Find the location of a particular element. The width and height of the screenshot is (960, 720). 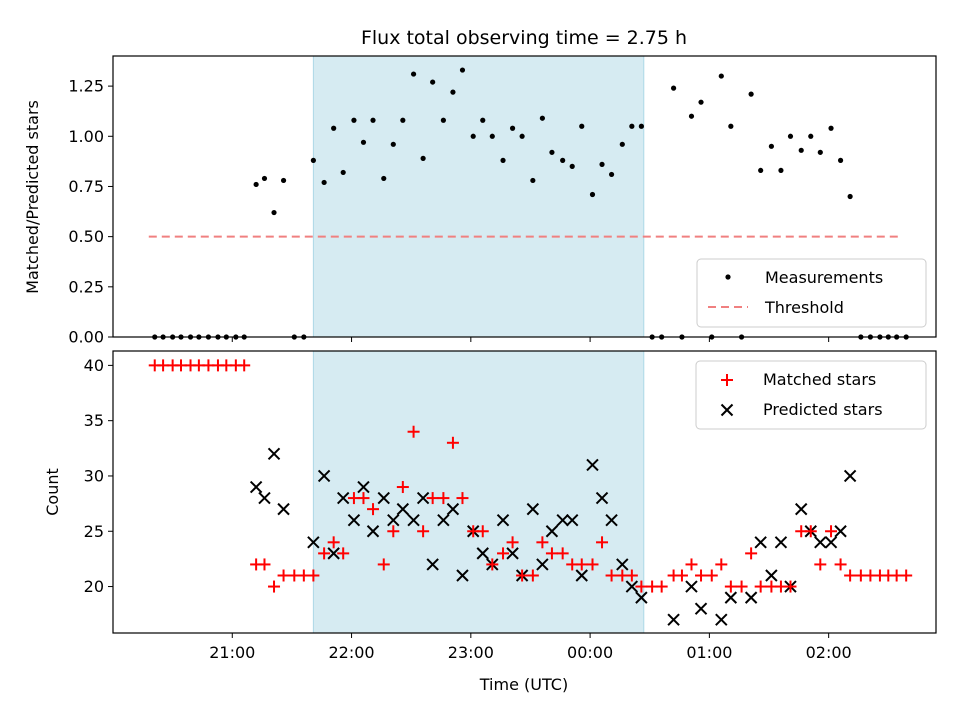

bottom-shaded-region is located at coordinates (478, 492).